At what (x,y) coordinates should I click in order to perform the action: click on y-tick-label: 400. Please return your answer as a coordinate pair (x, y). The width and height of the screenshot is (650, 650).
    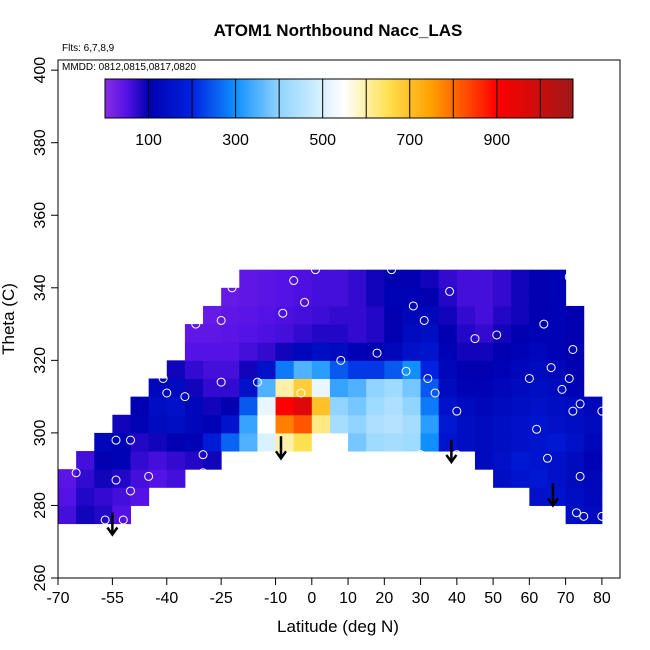
    Looking at the image, I should click on (40, 70).